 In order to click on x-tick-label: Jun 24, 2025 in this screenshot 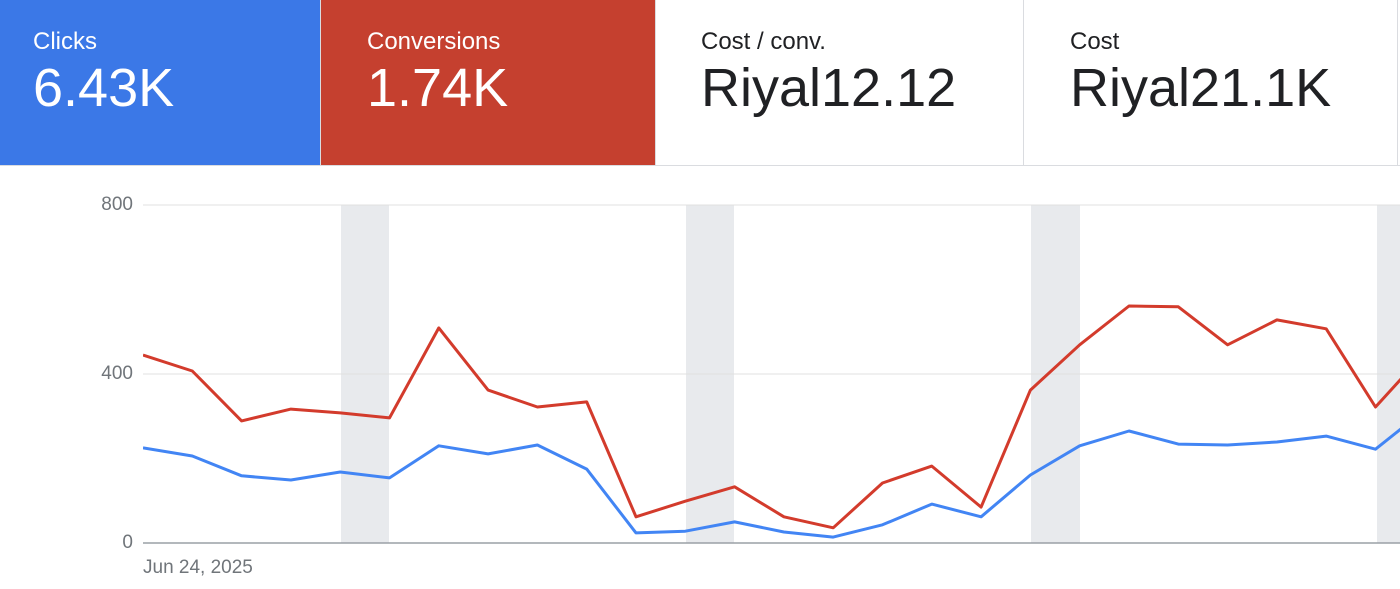, I will do `click(198, 567)`.